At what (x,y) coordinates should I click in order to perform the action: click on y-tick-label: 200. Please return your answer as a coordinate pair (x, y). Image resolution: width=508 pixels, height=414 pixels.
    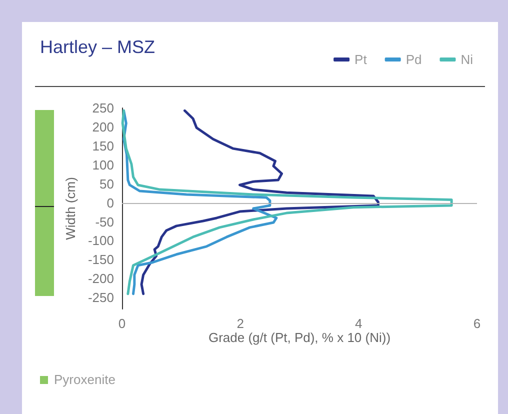
    Looking at the image, I should click on (103, 126).